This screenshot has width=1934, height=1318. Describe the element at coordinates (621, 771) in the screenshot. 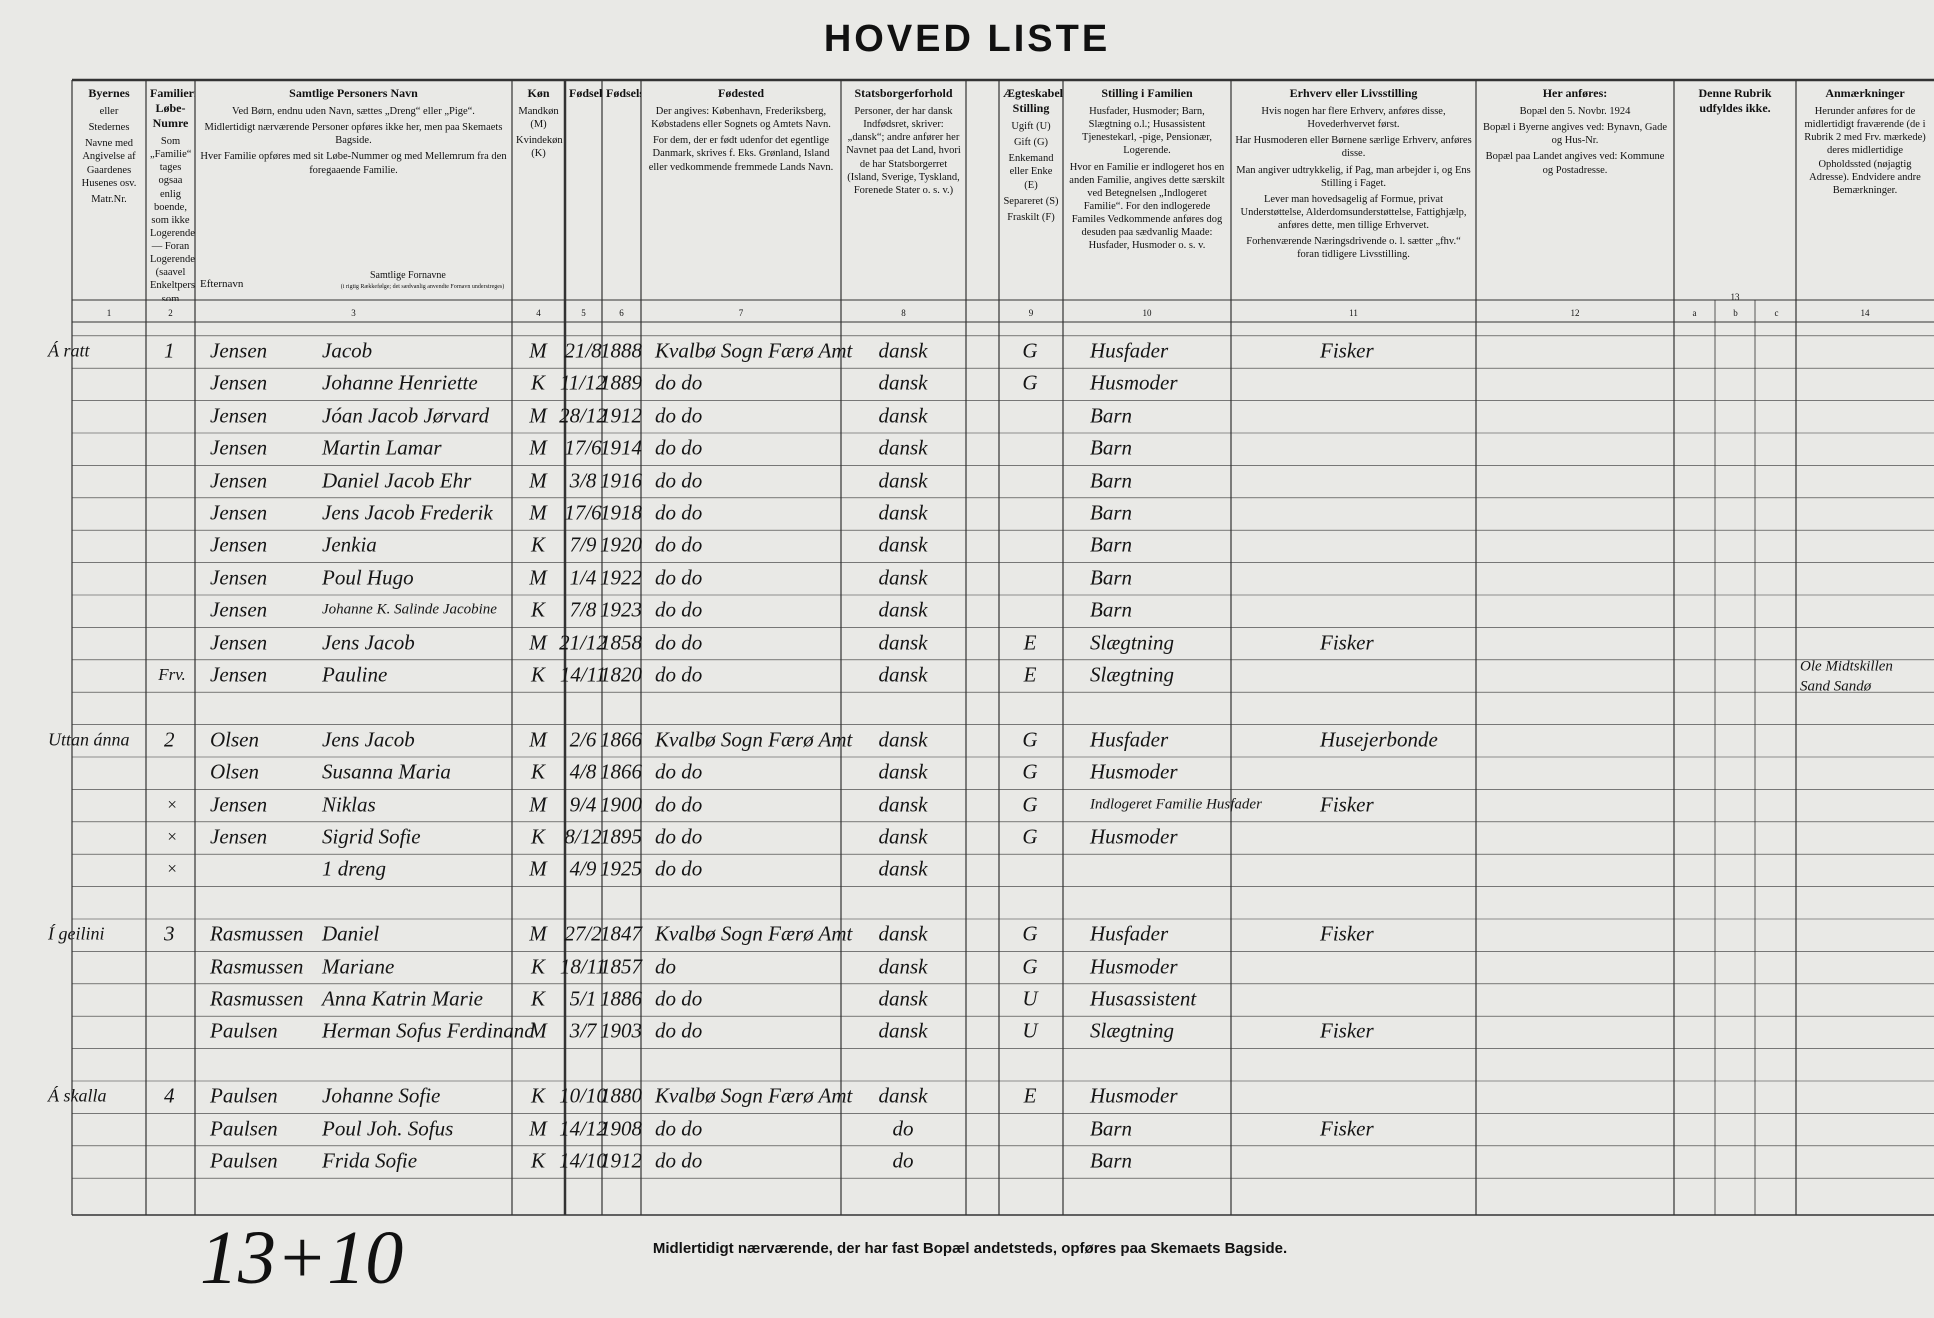

I see `year: 1866` at that location.